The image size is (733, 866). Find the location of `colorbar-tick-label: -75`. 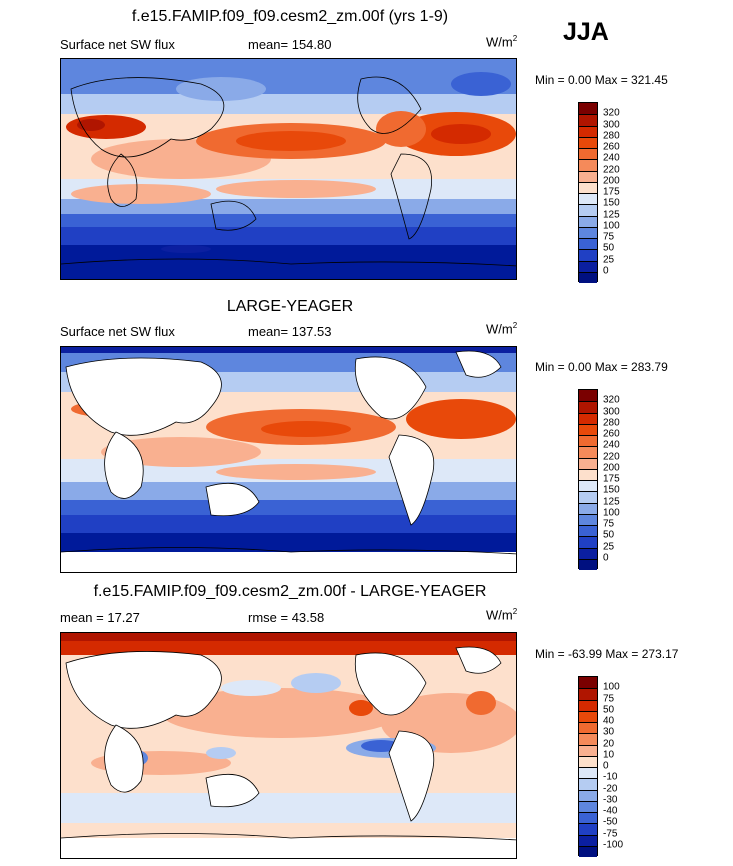

colorbar-tick-label: -75 is located at coordinates (610, 833).